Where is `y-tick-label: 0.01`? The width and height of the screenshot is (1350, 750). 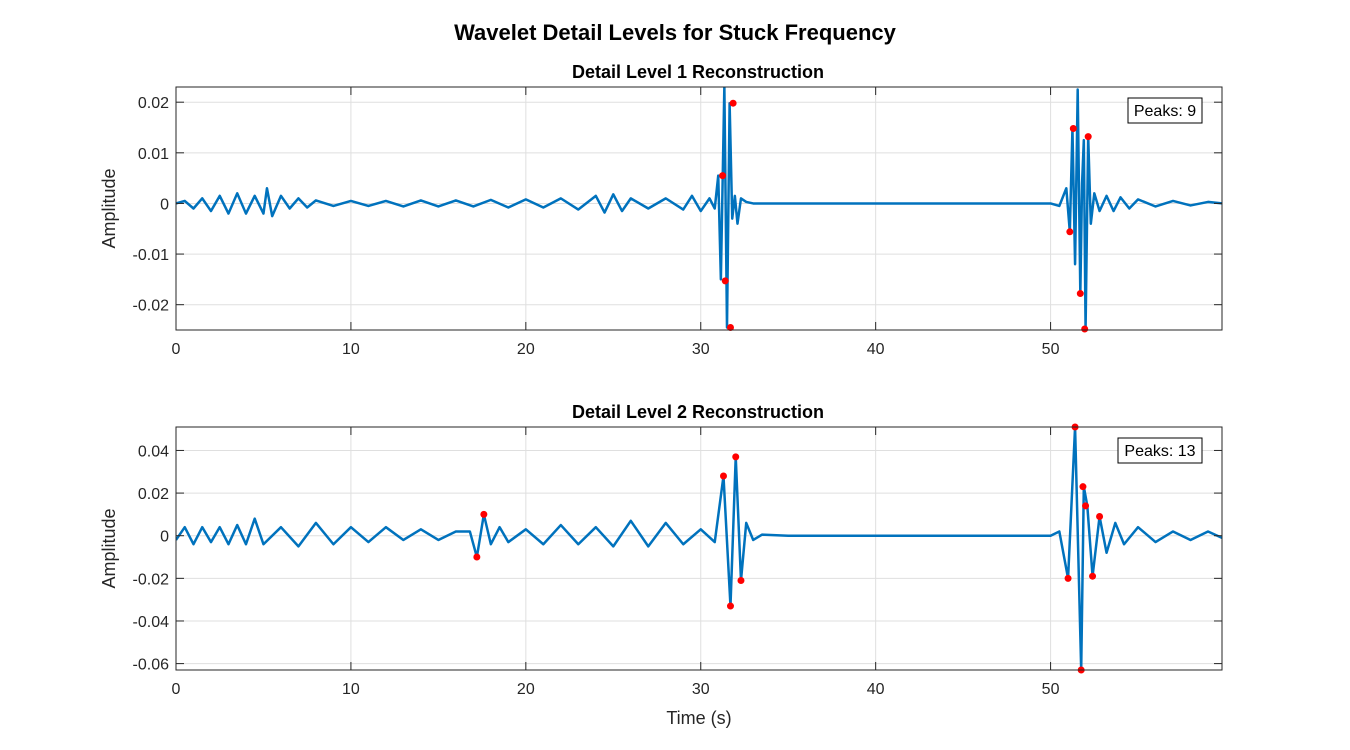 y-tick-label: 0.01 is located at coordinates (153, 154).